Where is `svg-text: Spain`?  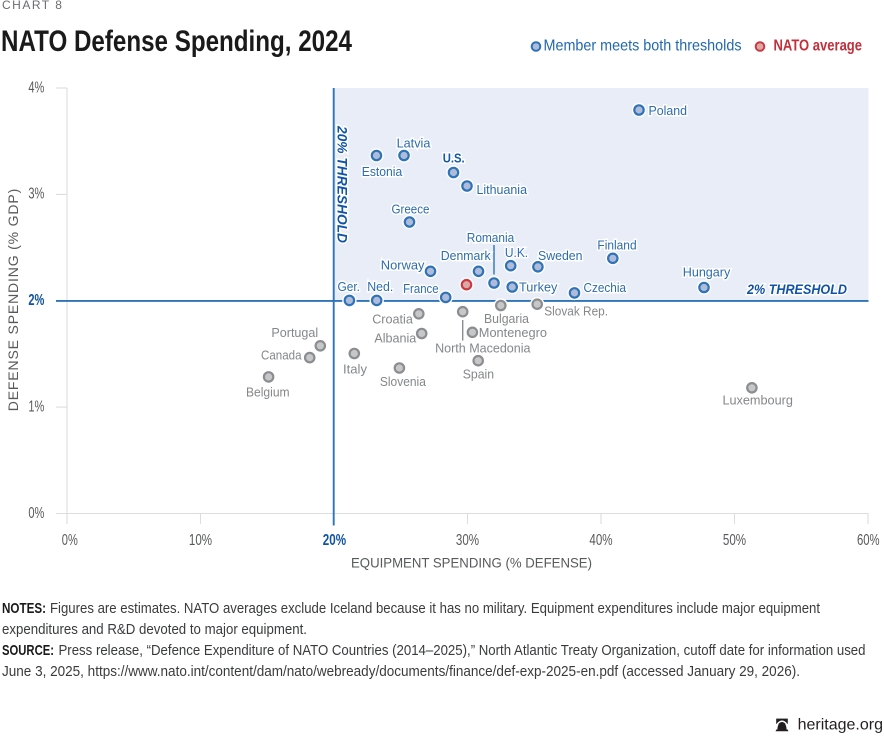 svg-text: Spain is located at coordinates (478, 374).